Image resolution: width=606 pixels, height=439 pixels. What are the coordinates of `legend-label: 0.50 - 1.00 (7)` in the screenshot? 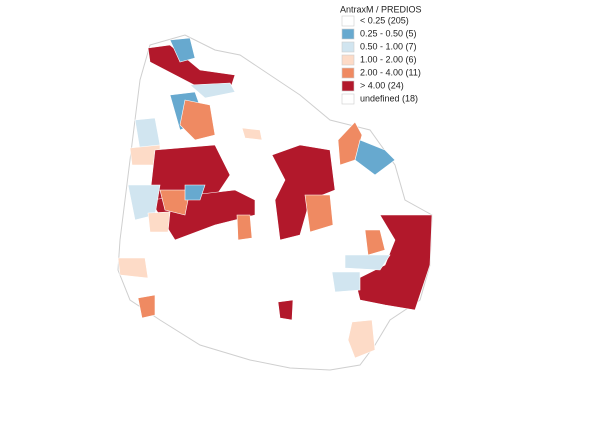 It's located at (388, 46).